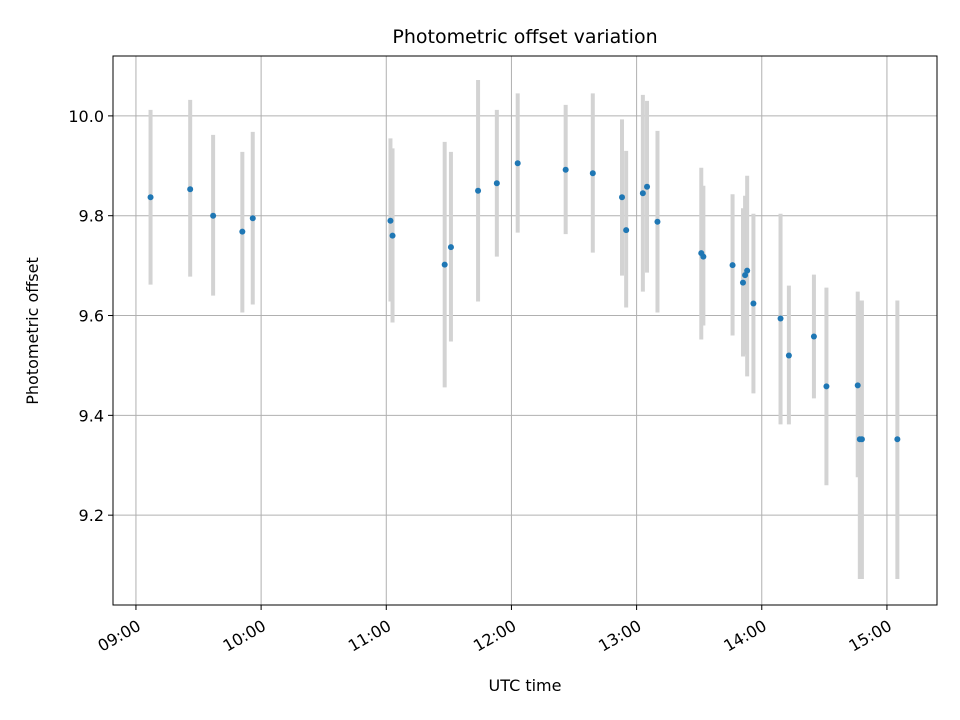  I want to click on y-tick-label: 9.4, so click(91, 415).